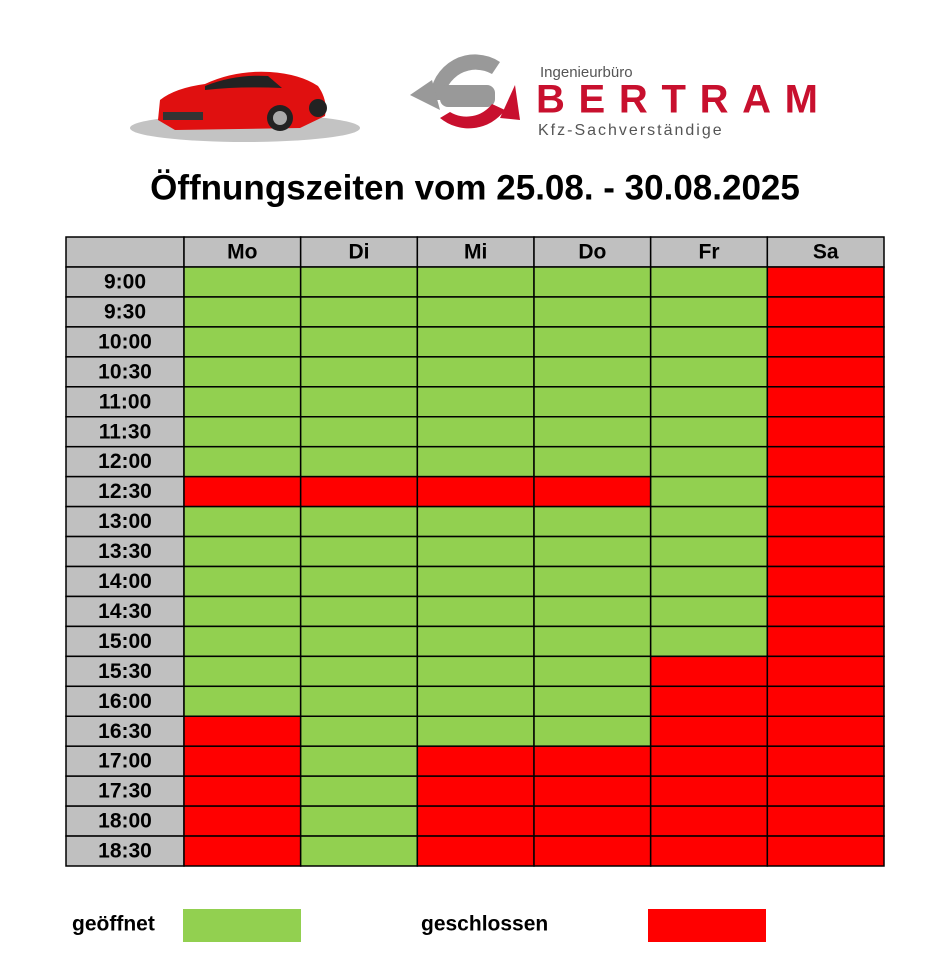  Describe the element at coordinates (125, 431) in the screenshot. I see `time-label: 11:30` at that location.